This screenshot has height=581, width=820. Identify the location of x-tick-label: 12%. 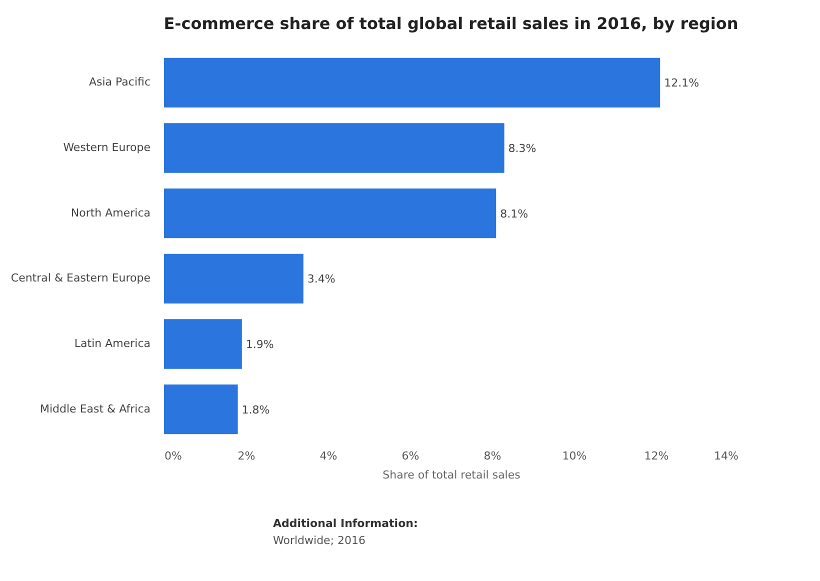
(656, 456).